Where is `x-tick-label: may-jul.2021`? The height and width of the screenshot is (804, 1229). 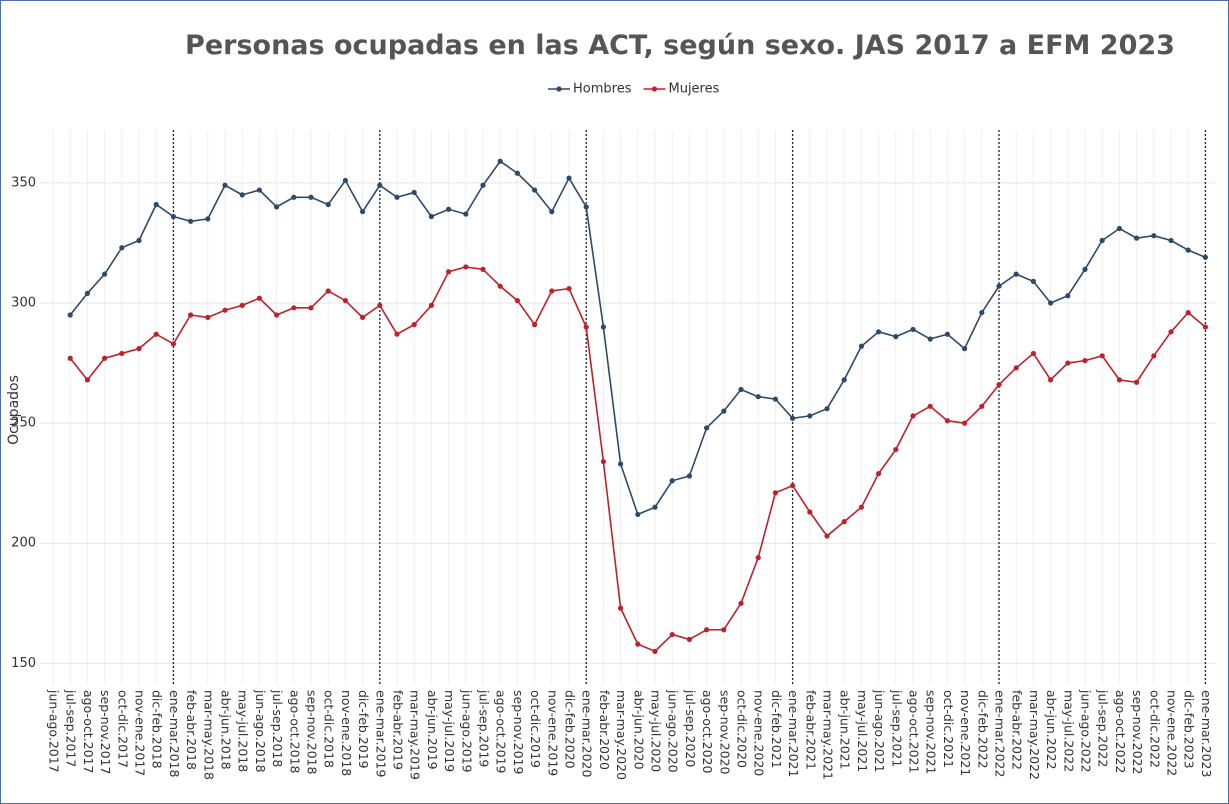
x-tick-label: may-jul.2021 is located at coordinates (862, 731).